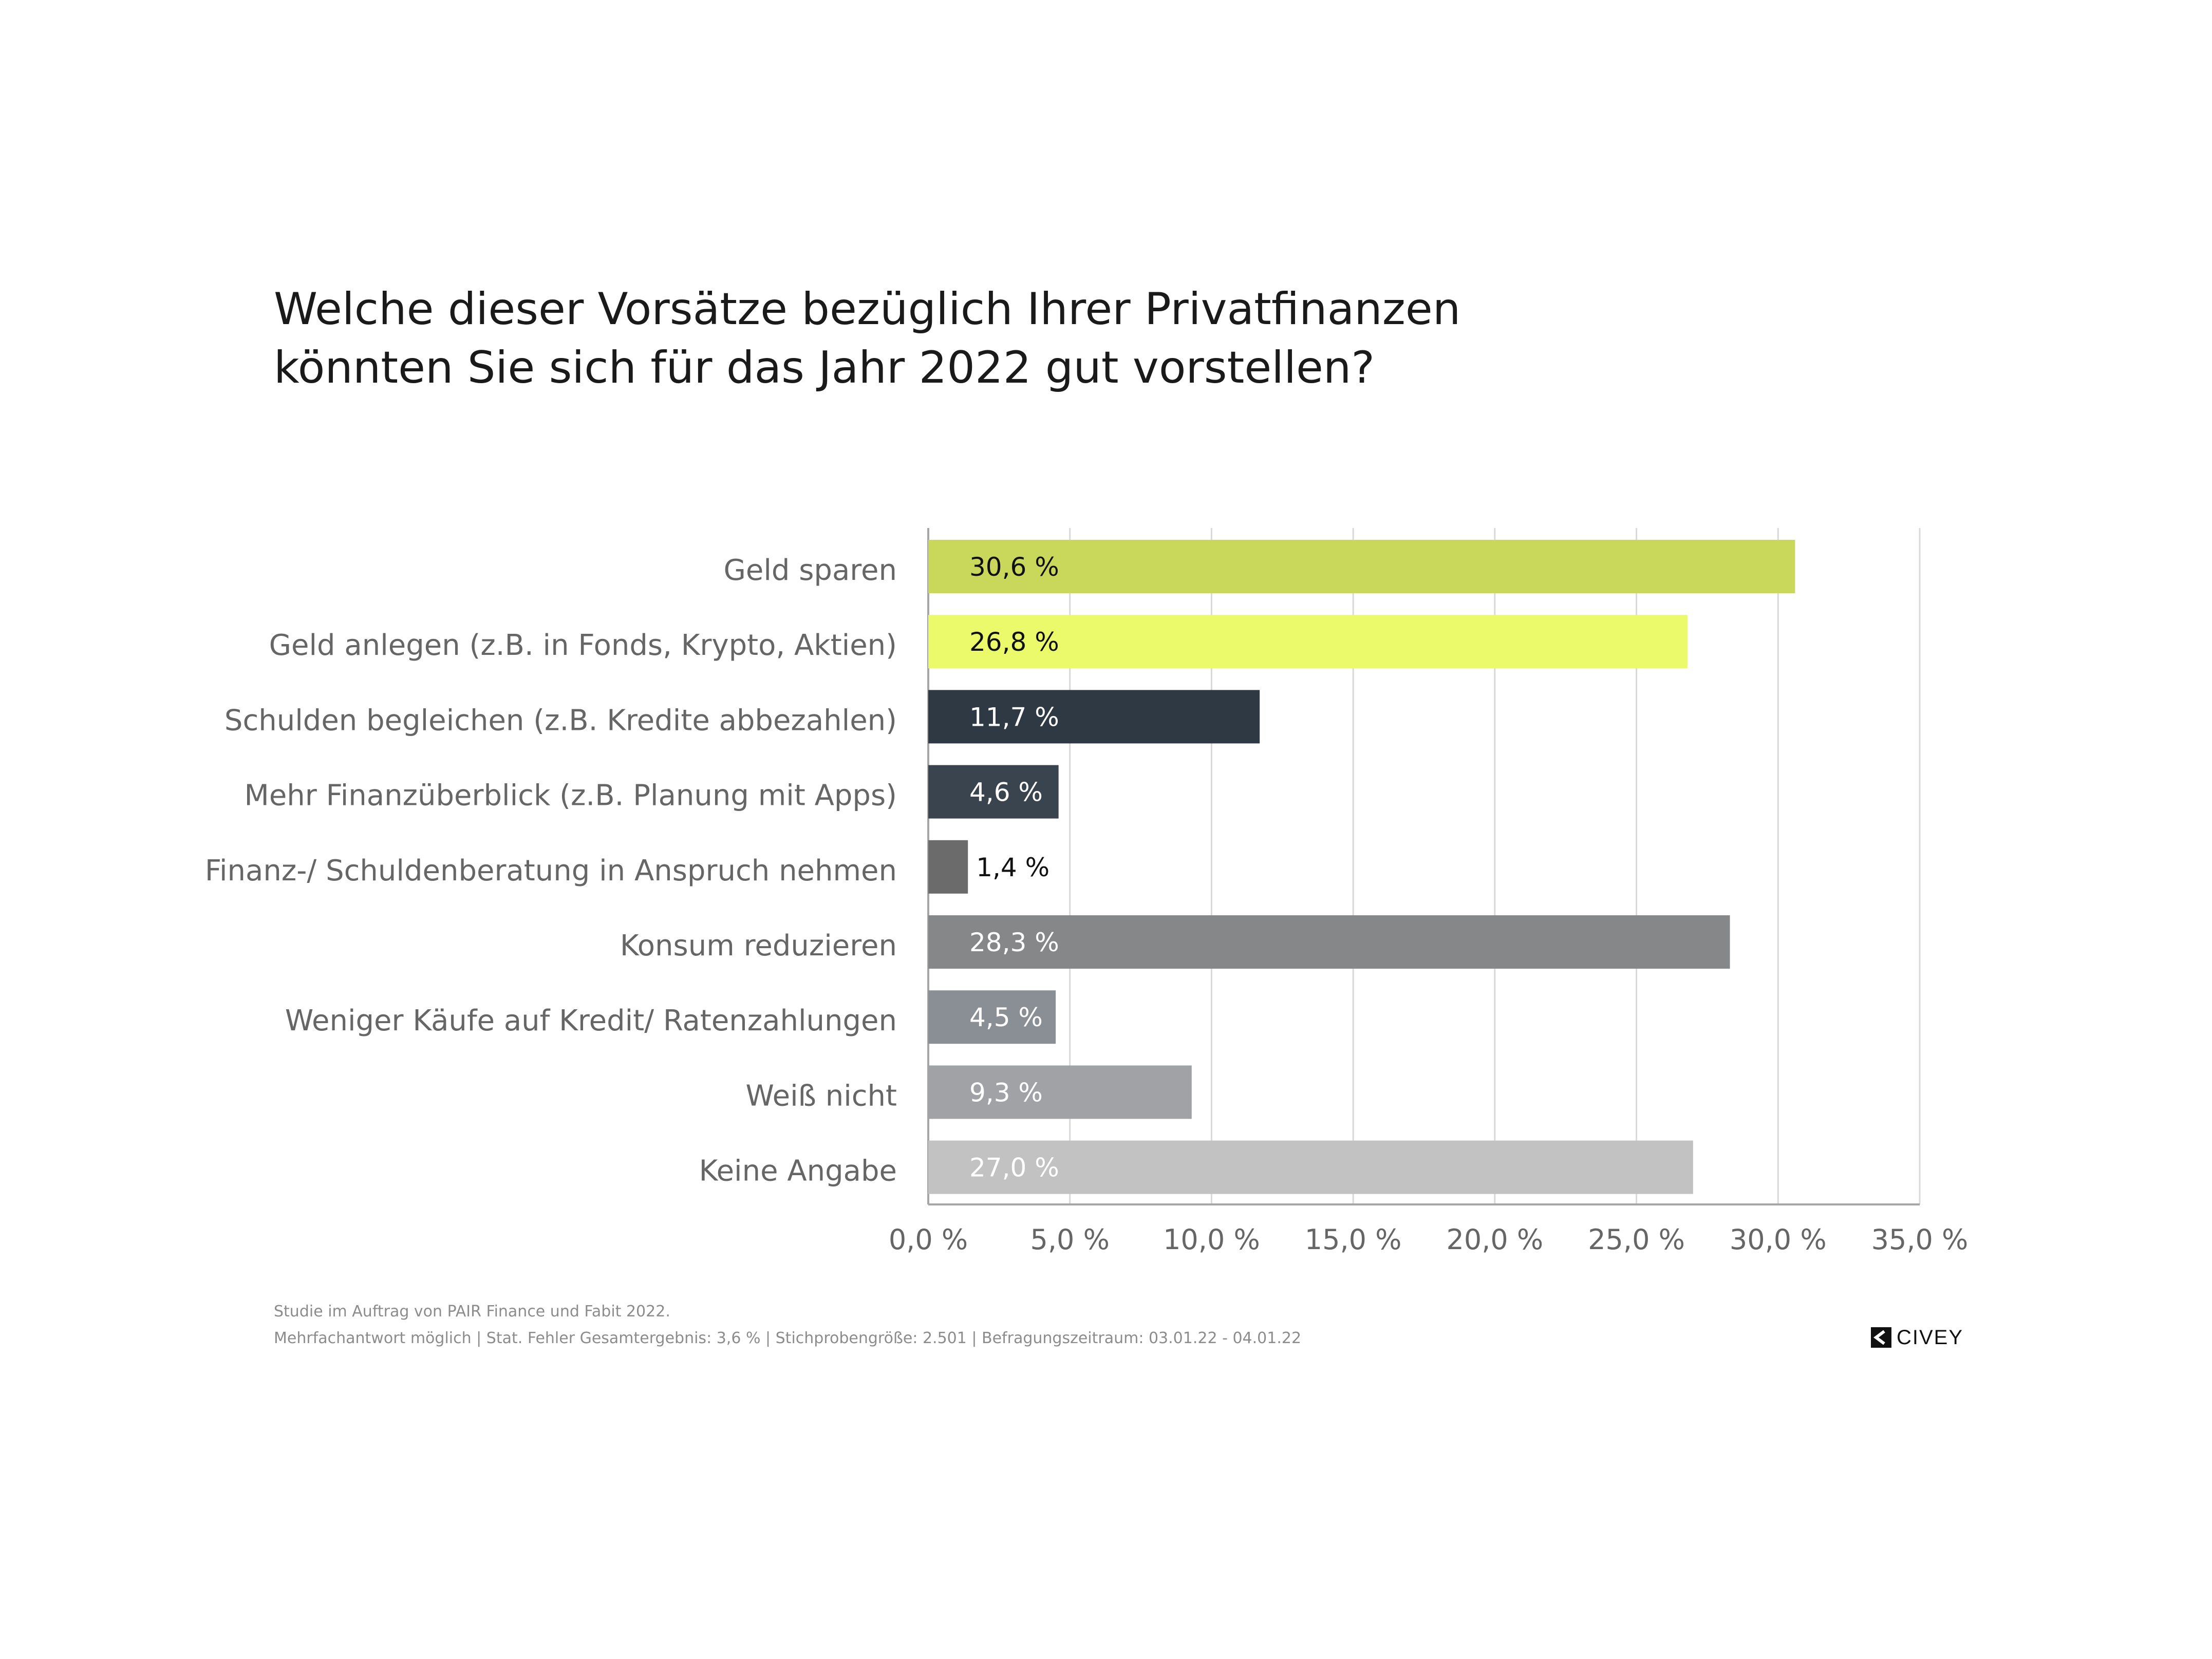 The width and height of the screenshot is (2212, 1659). I want to click on x-tick-label: 35,0 %, so click(1920, 1239).